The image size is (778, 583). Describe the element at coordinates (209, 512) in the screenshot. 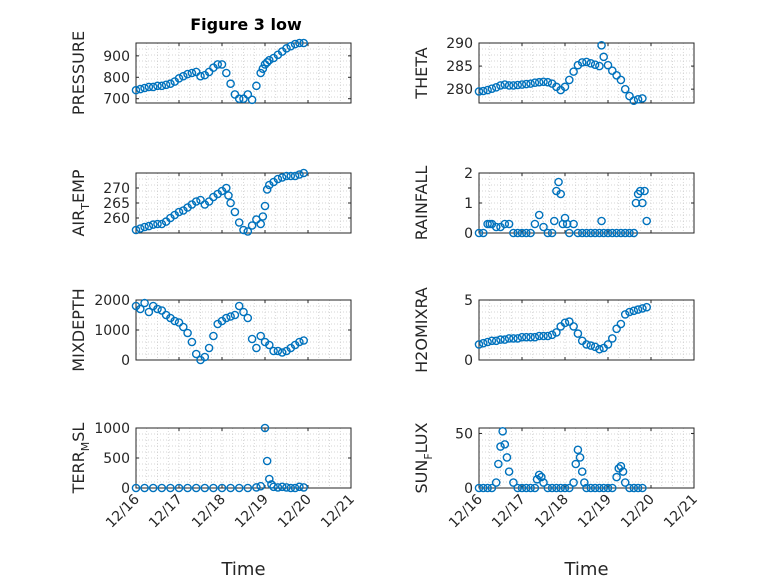

I see `x-tick-label: 12/18` at that location.